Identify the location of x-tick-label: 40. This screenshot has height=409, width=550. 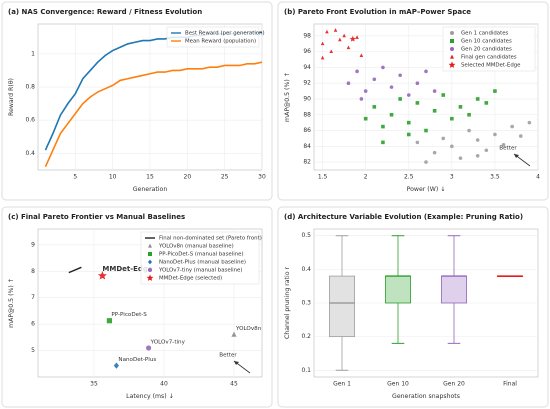
(164, 384).